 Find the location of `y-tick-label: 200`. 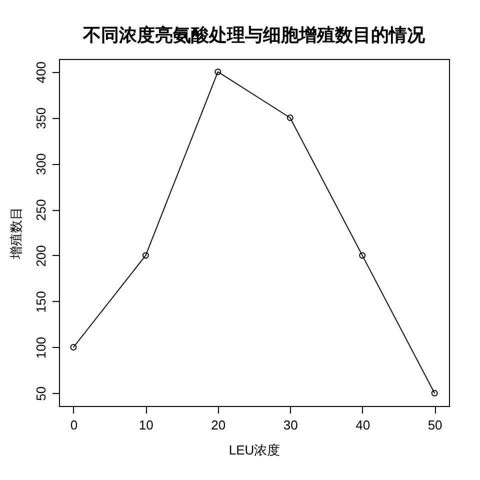

y-tick-label: 200 is located at coordinates (41, 256).